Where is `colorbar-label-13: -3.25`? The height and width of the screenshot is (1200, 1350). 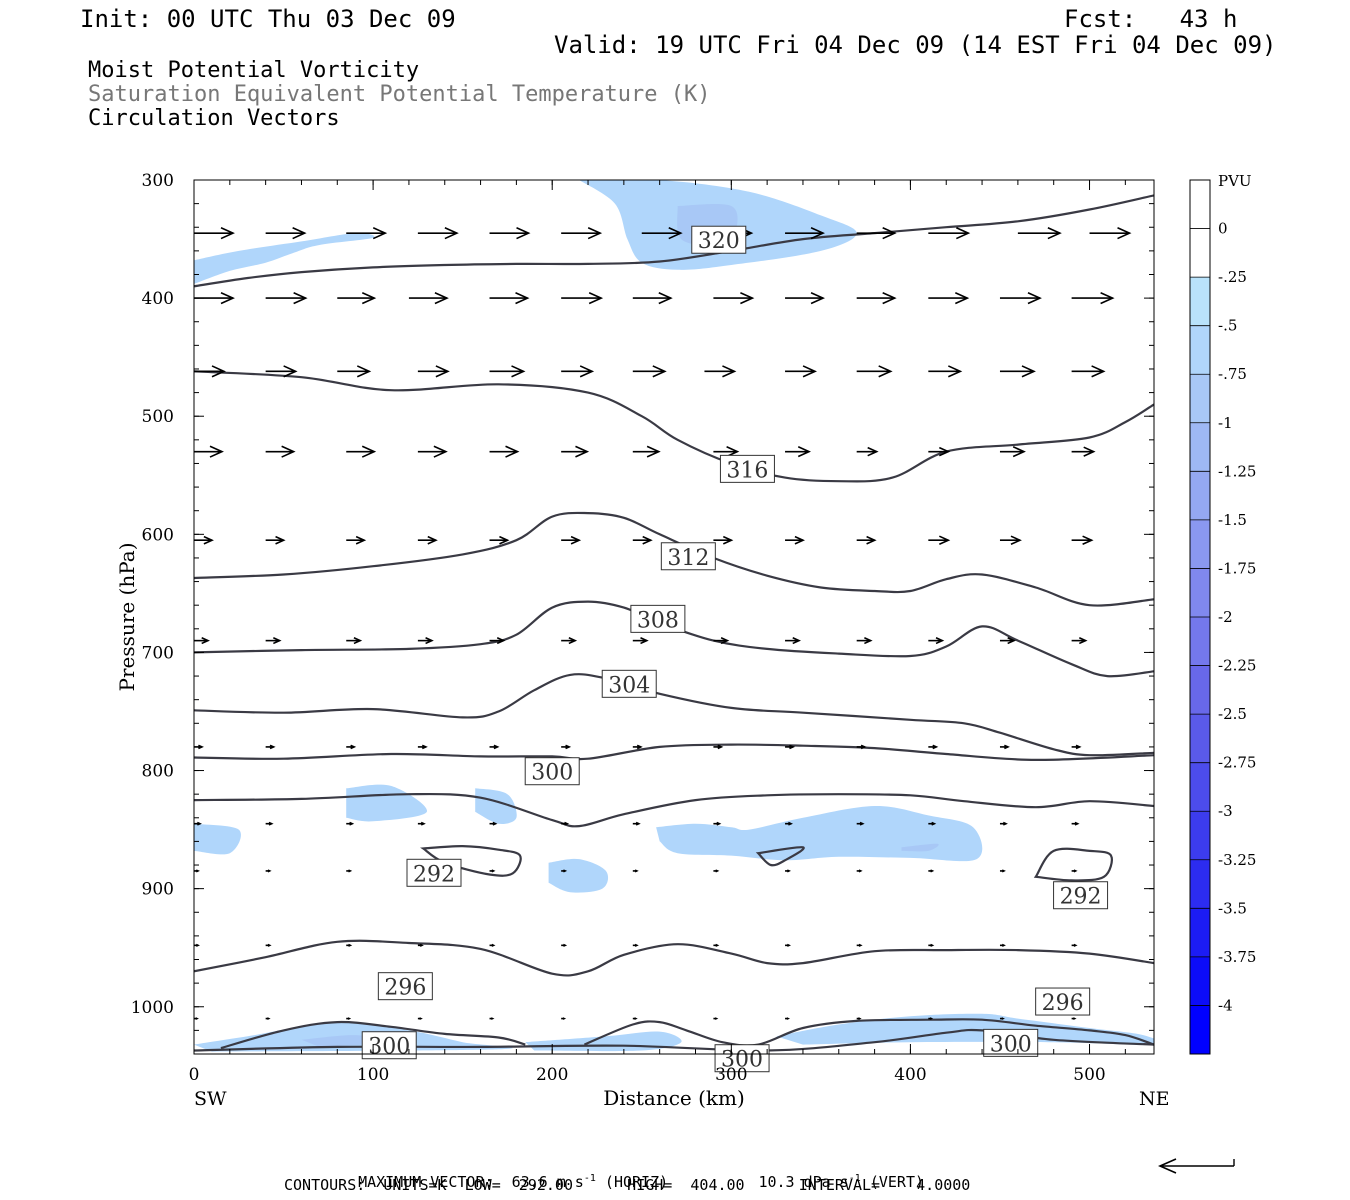 colorbar-label-13: -3.25 is located at coordinates (1237, 860).